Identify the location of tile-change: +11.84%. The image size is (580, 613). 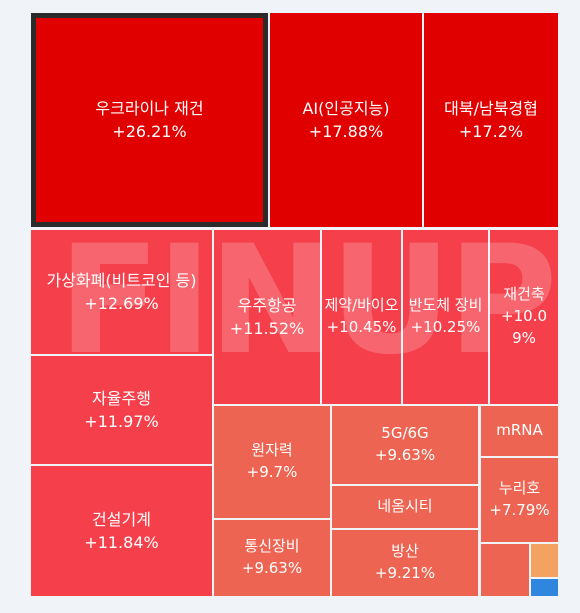
(121, 542).